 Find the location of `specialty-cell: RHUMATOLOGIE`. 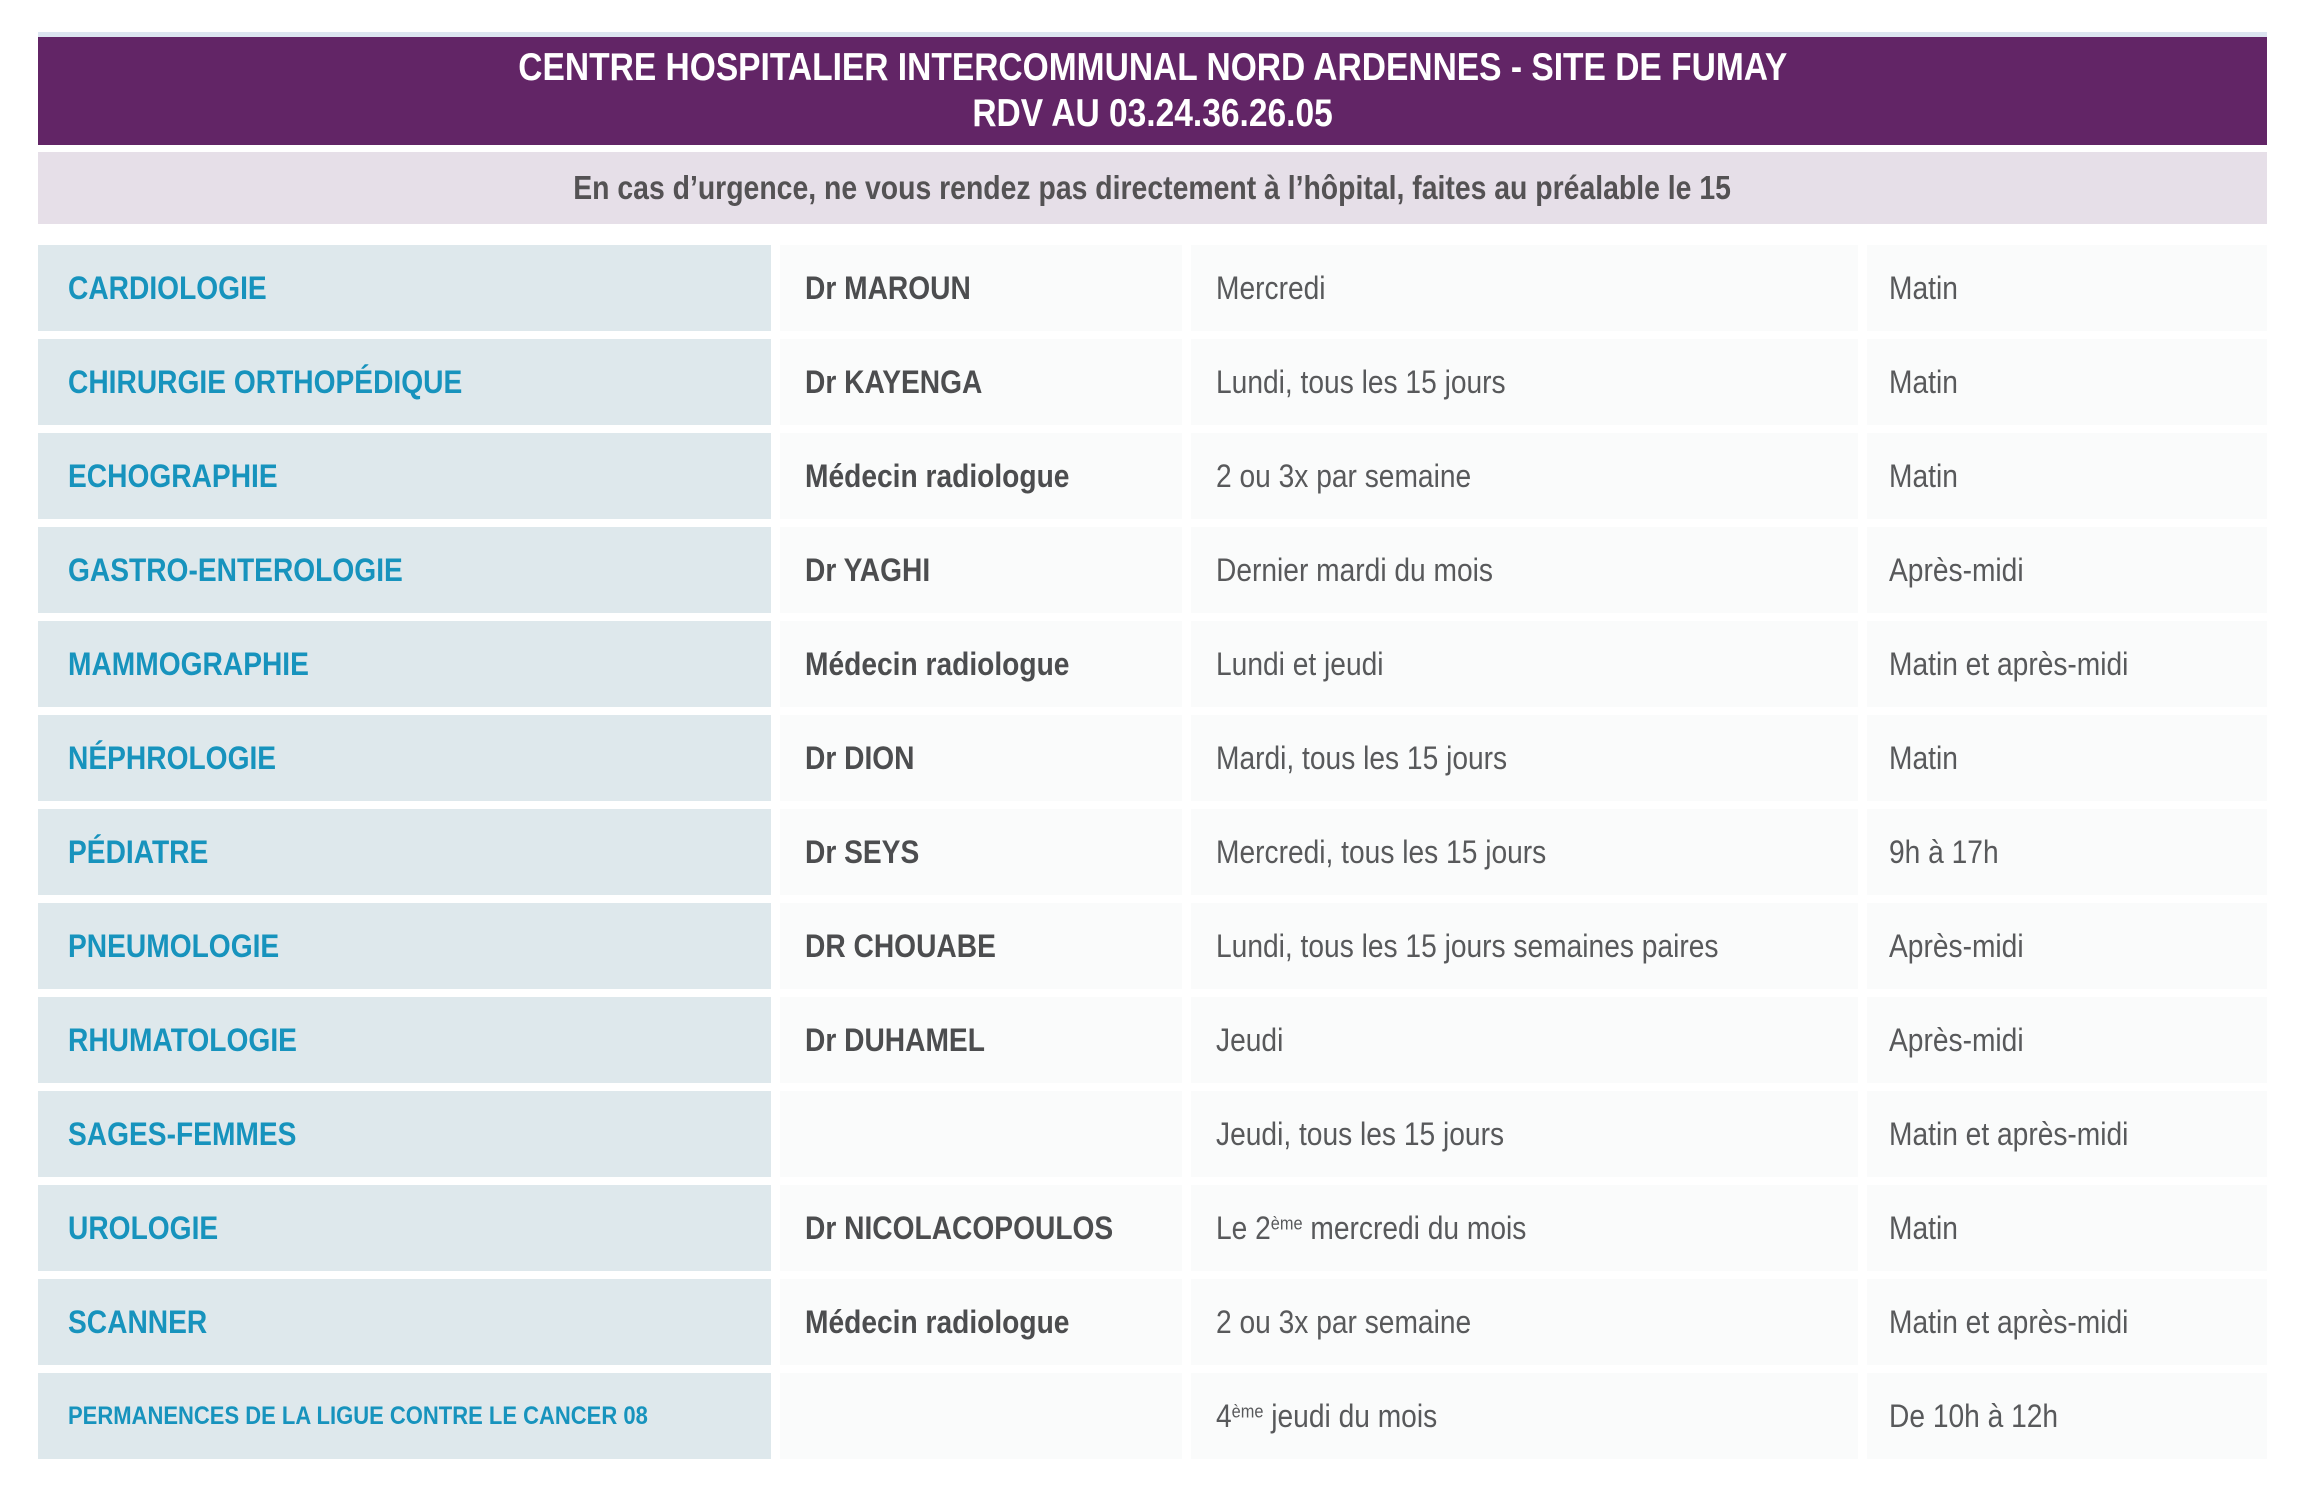

specialty-cell: RHUMATOLOGIE is located at coordinates (404, 1040).